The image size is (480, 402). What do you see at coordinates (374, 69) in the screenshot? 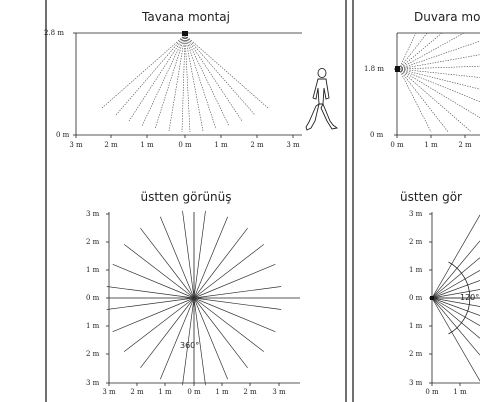
I see `right-side-height-label: 1.8 m` at bounding box center [374, 69].